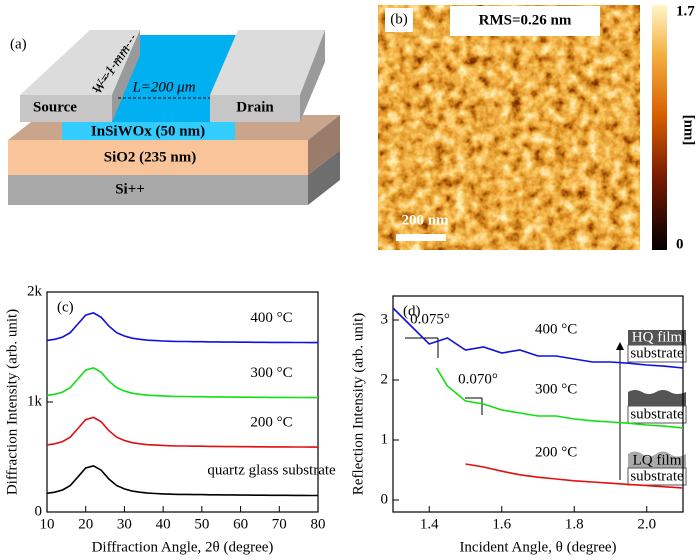 This screenshot has height=560, width=700. I want to click on drain-label: Drain, so click(255, 107).